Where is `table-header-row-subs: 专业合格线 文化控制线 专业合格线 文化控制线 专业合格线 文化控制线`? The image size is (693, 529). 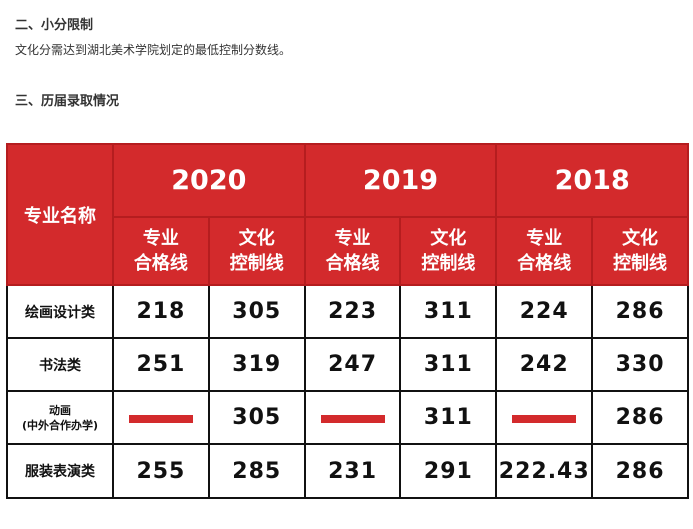 table-header-row-subs: 专业合格线 文化控制线 专业合格线 文化控制线 专业合格线 文化控制线 is located at coordinates (348, 251).